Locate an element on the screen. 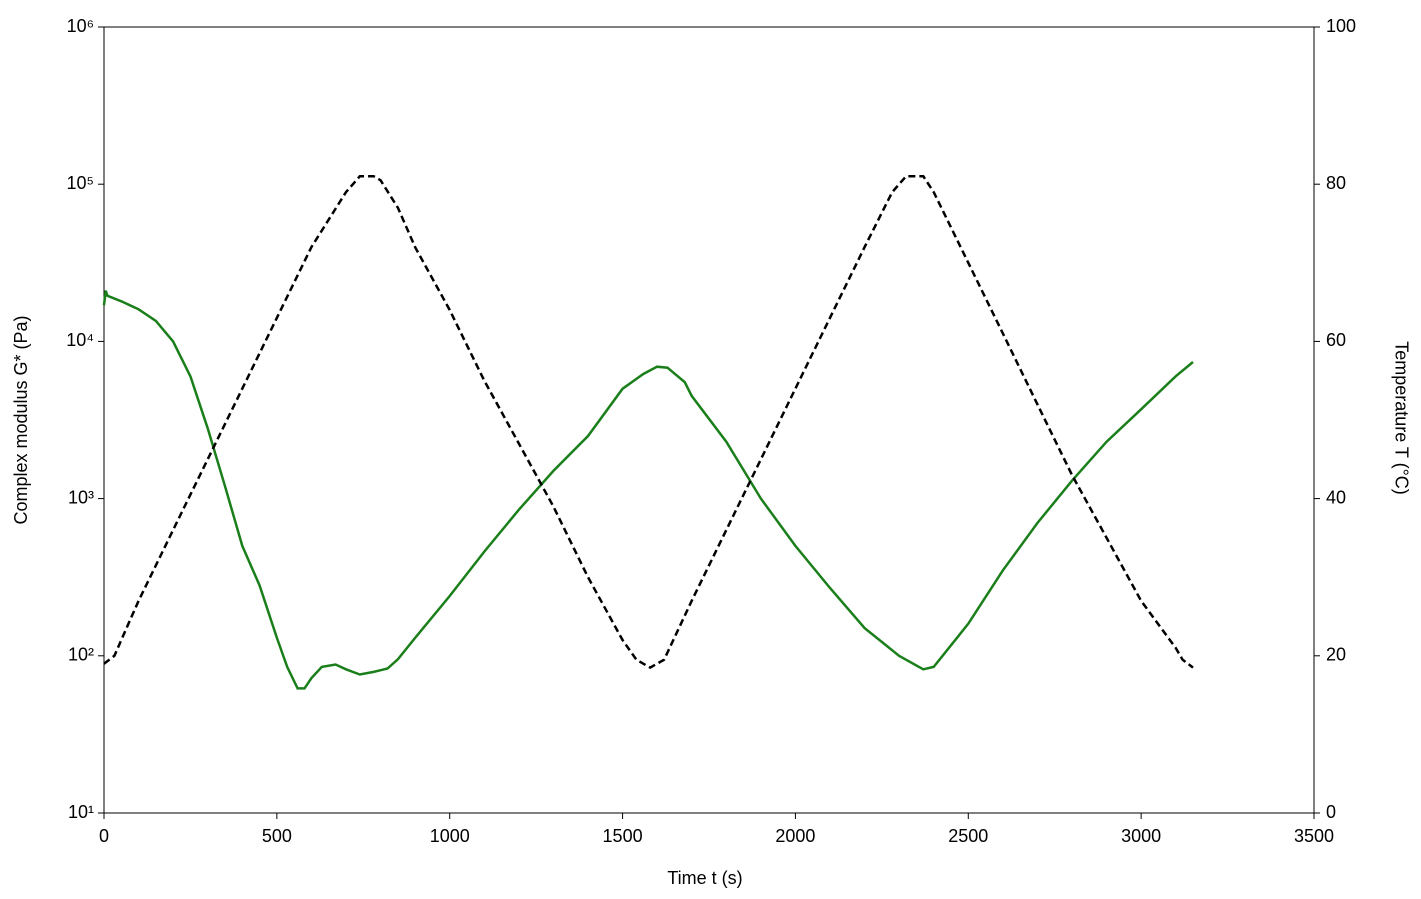  x-tick-label: 0 is located at coordinates (104, 836).